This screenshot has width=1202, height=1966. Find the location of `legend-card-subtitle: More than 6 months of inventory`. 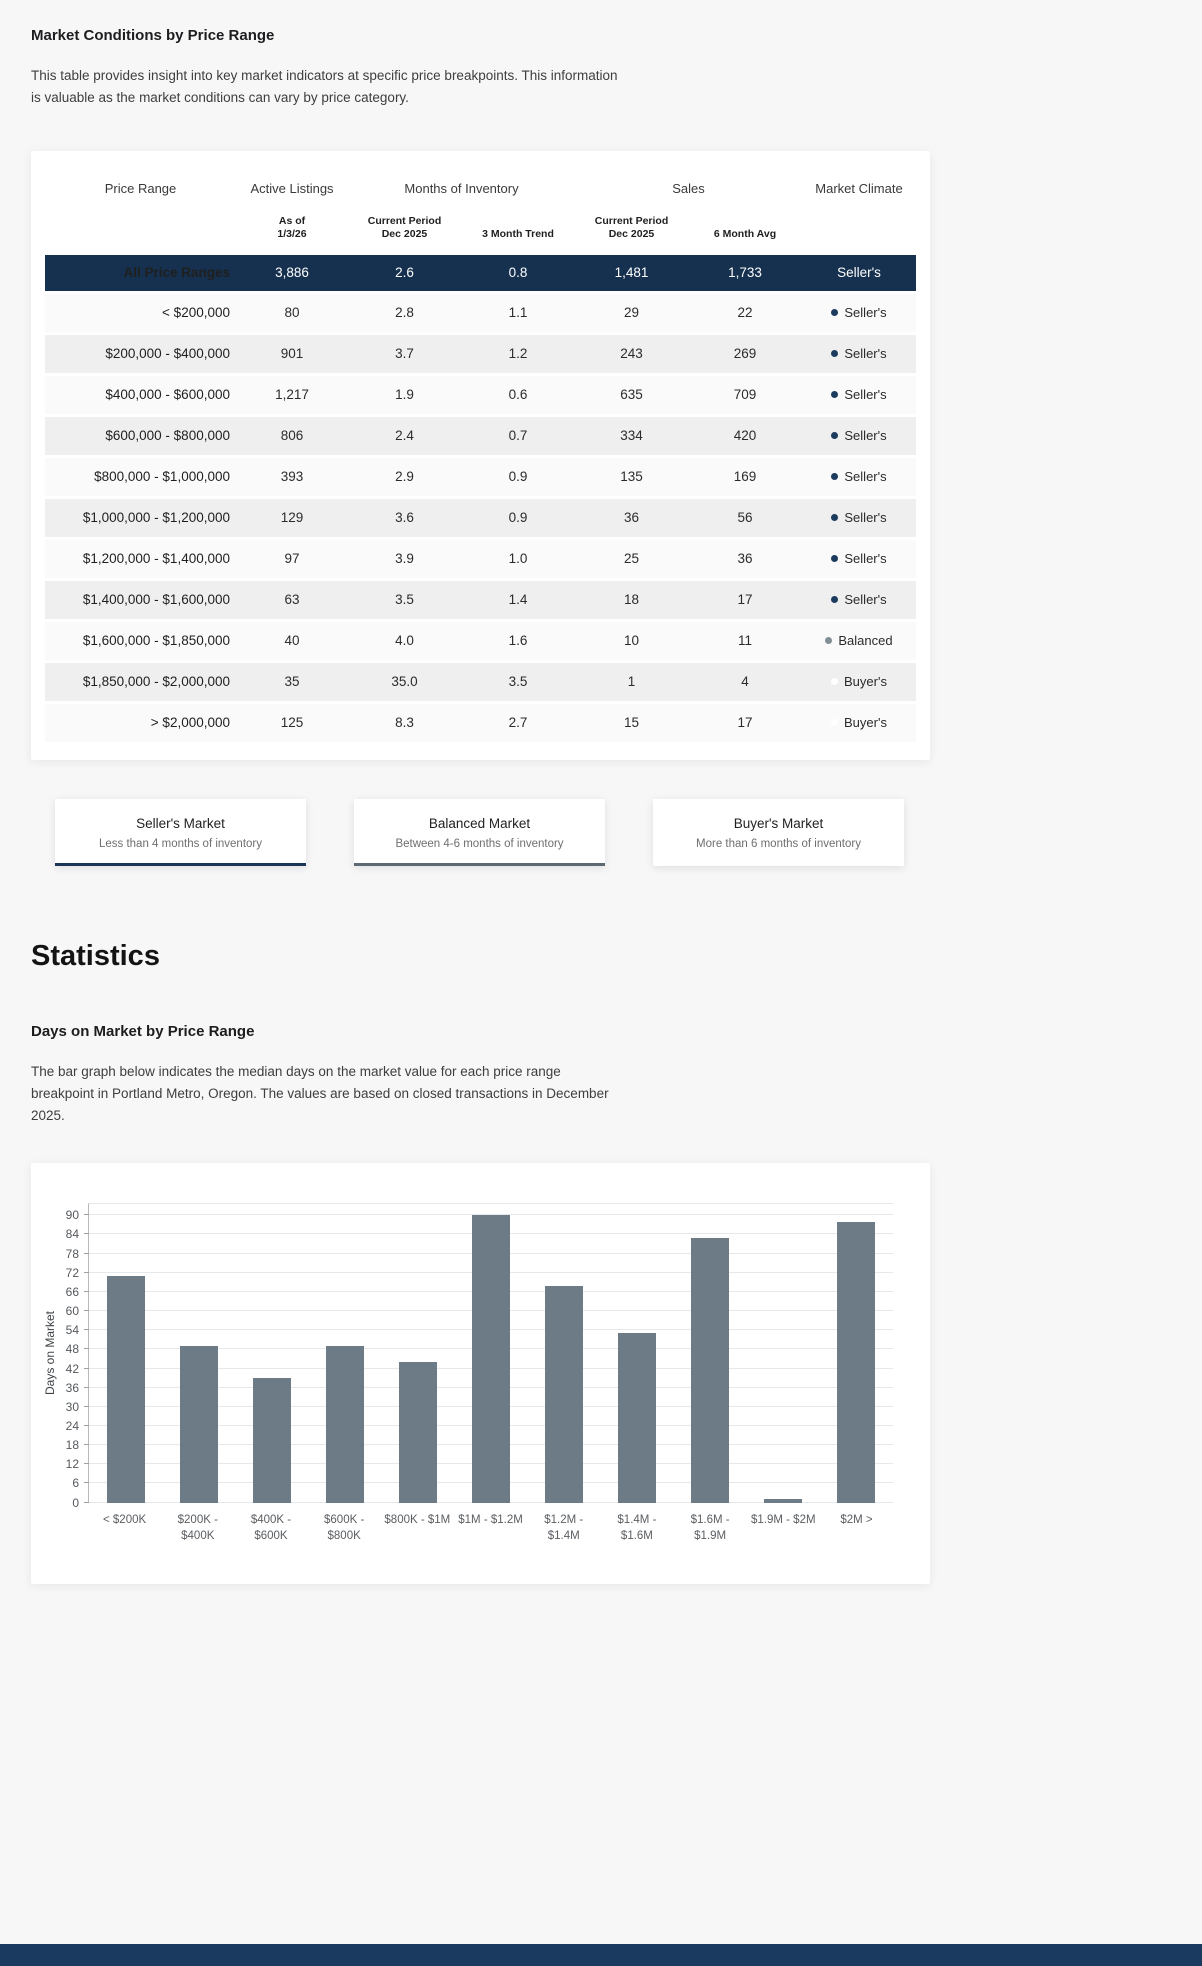

legend-card-subtitle: More than 6 months of inventory is located at coordinates (778, 843).